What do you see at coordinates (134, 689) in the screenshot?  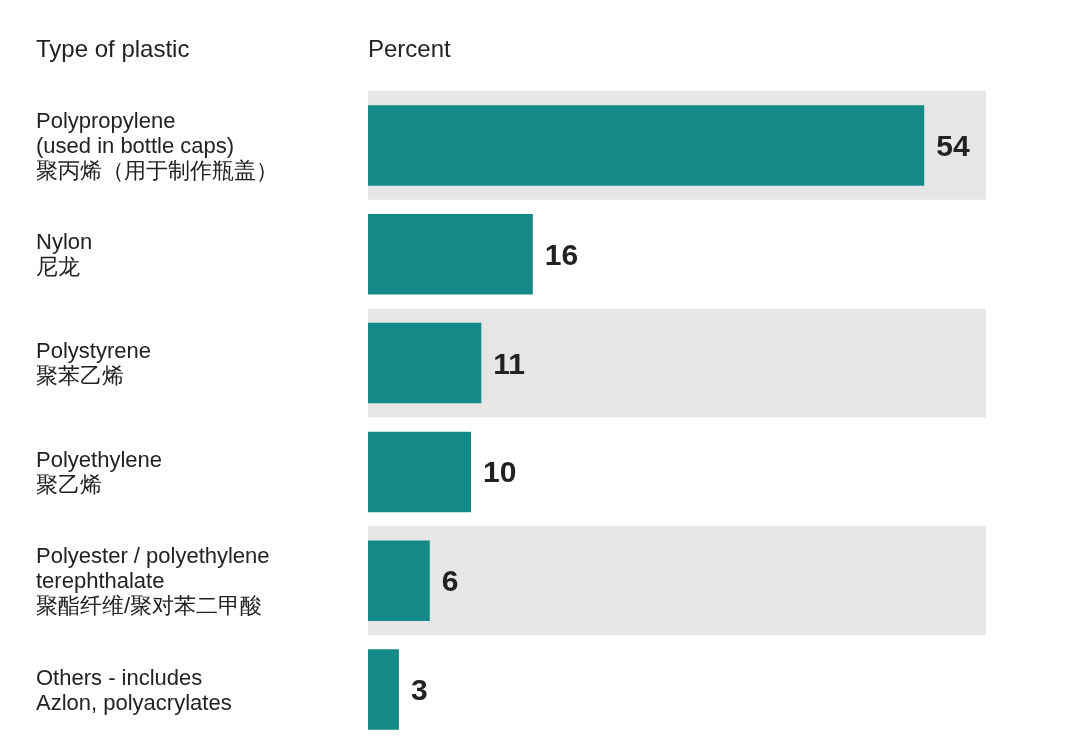 I see `y-tick-label: Others - includes Azlon, polyacrylates` at bounding box center [134, 689].